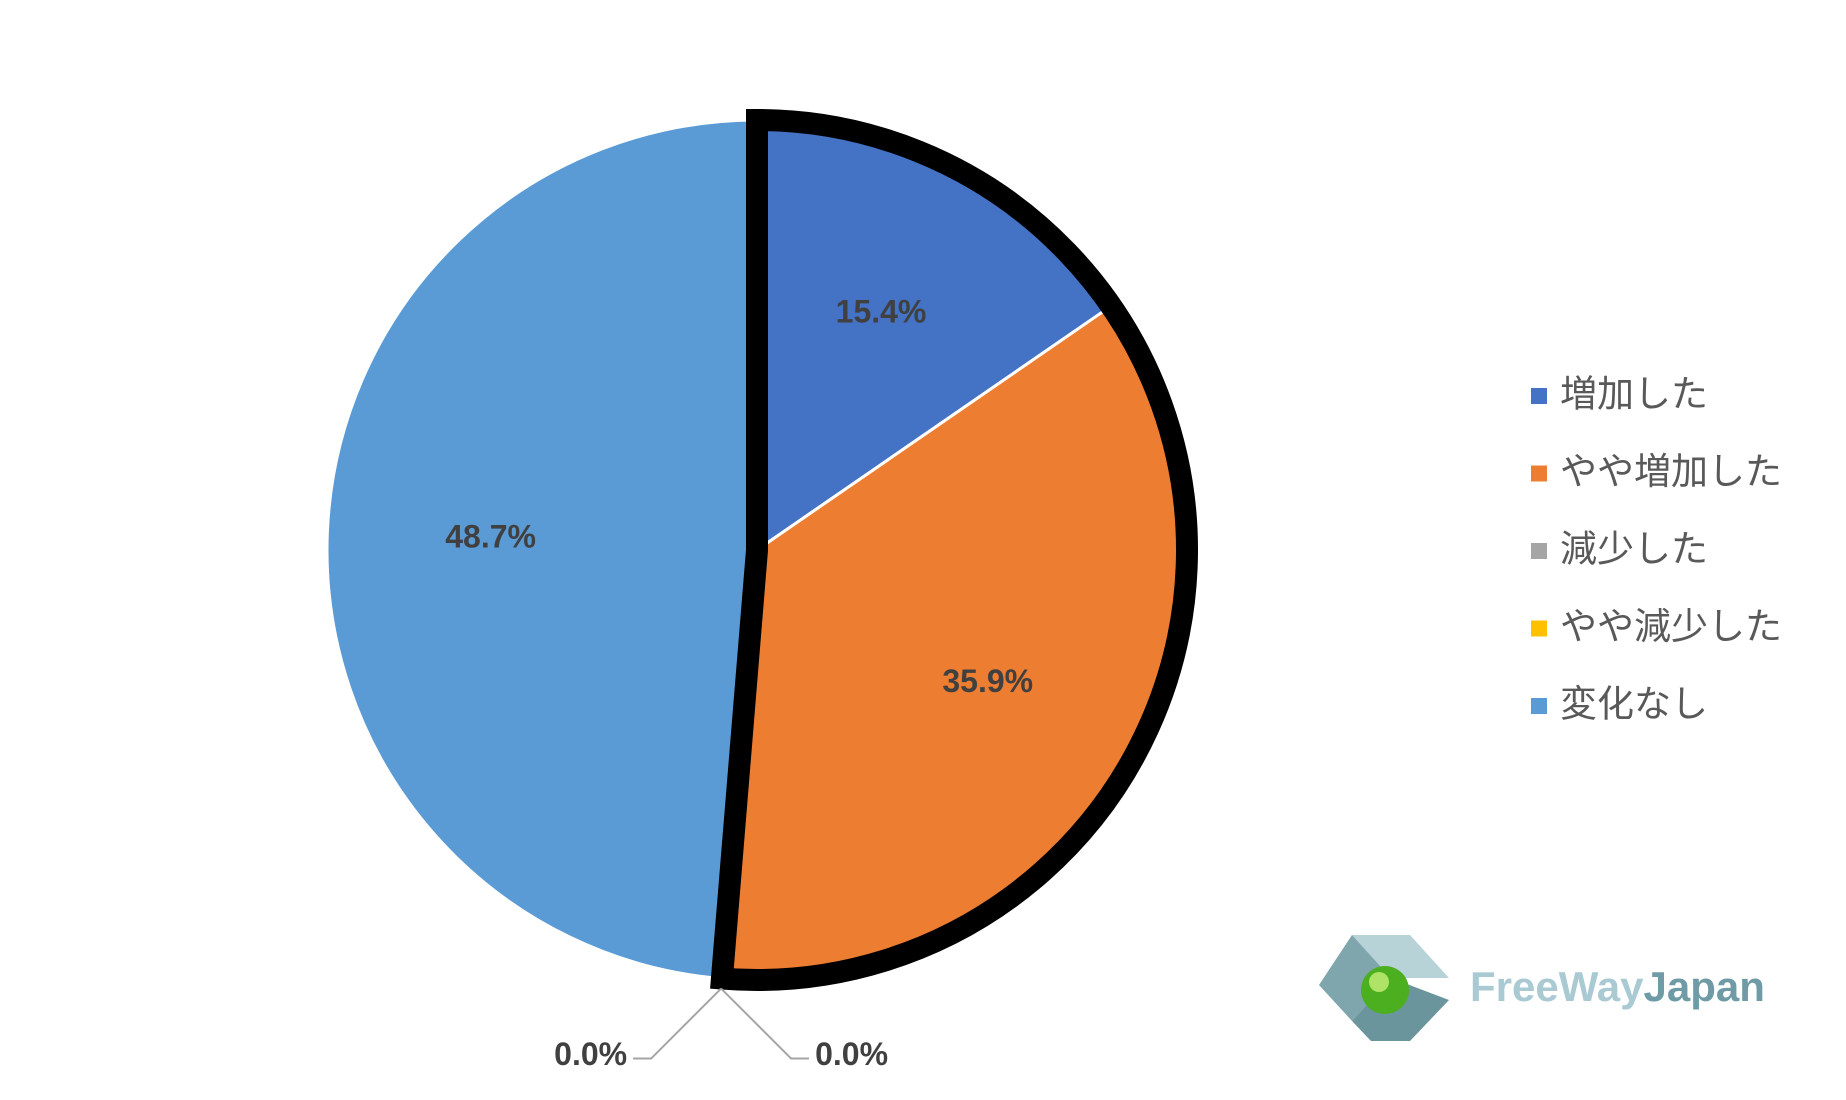 The image size is (1846, 1100). What do you see at coordinates (1634, 394) in the screenshot?
I see `legend-label: 増加した` at bounding box center [1634, 394].